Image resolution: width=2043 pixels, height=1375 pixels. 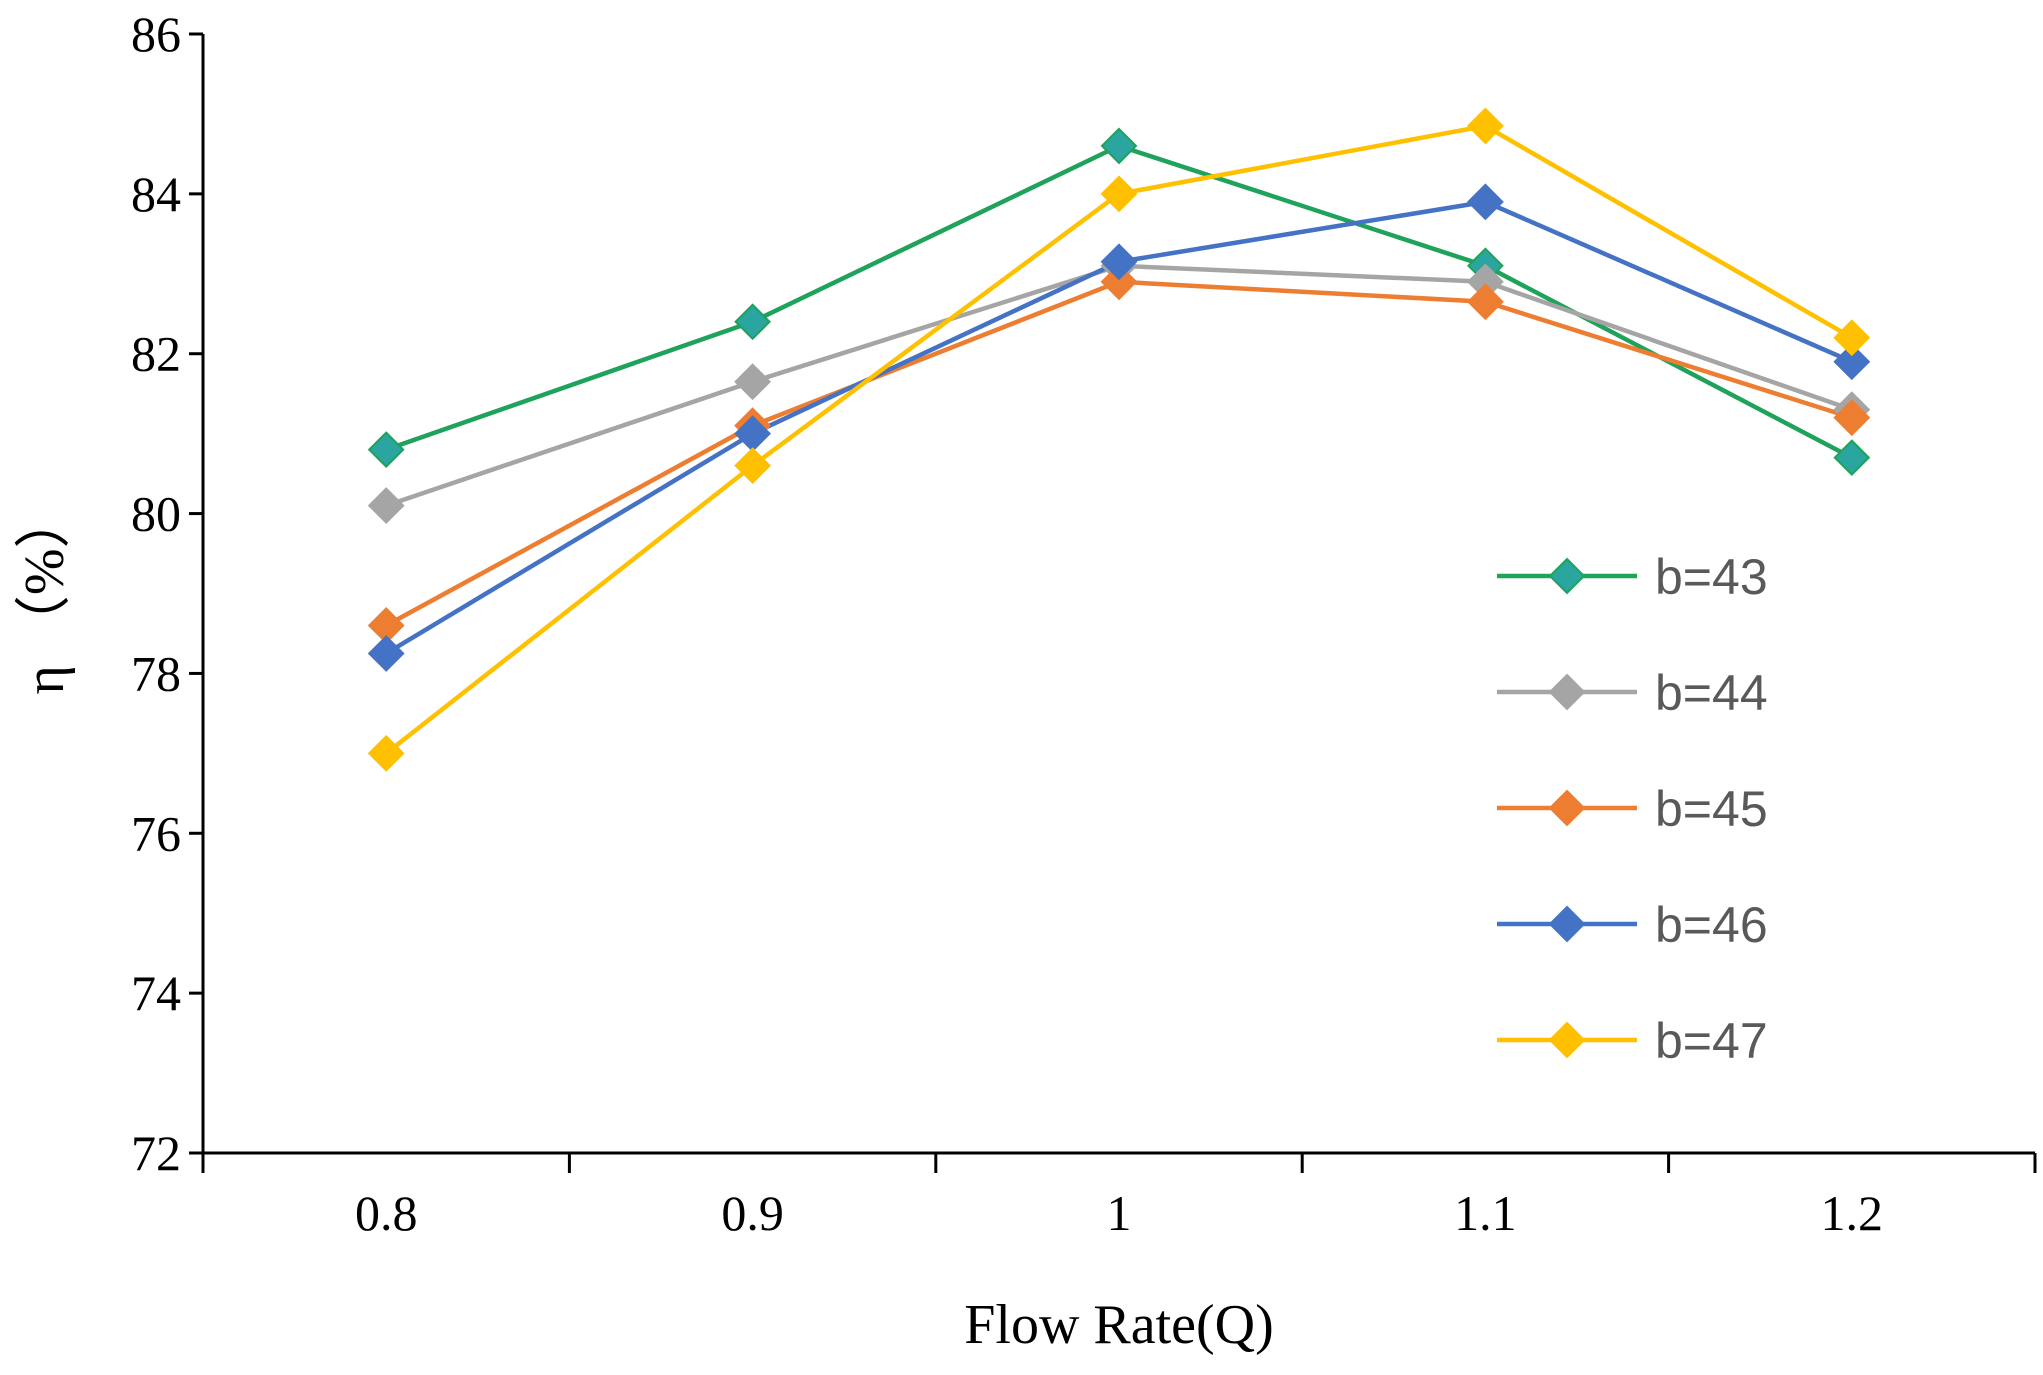 I want to click on y-axis-ticks: 72 74 76 78 80 82 84 86, so click(x=167, y=593).